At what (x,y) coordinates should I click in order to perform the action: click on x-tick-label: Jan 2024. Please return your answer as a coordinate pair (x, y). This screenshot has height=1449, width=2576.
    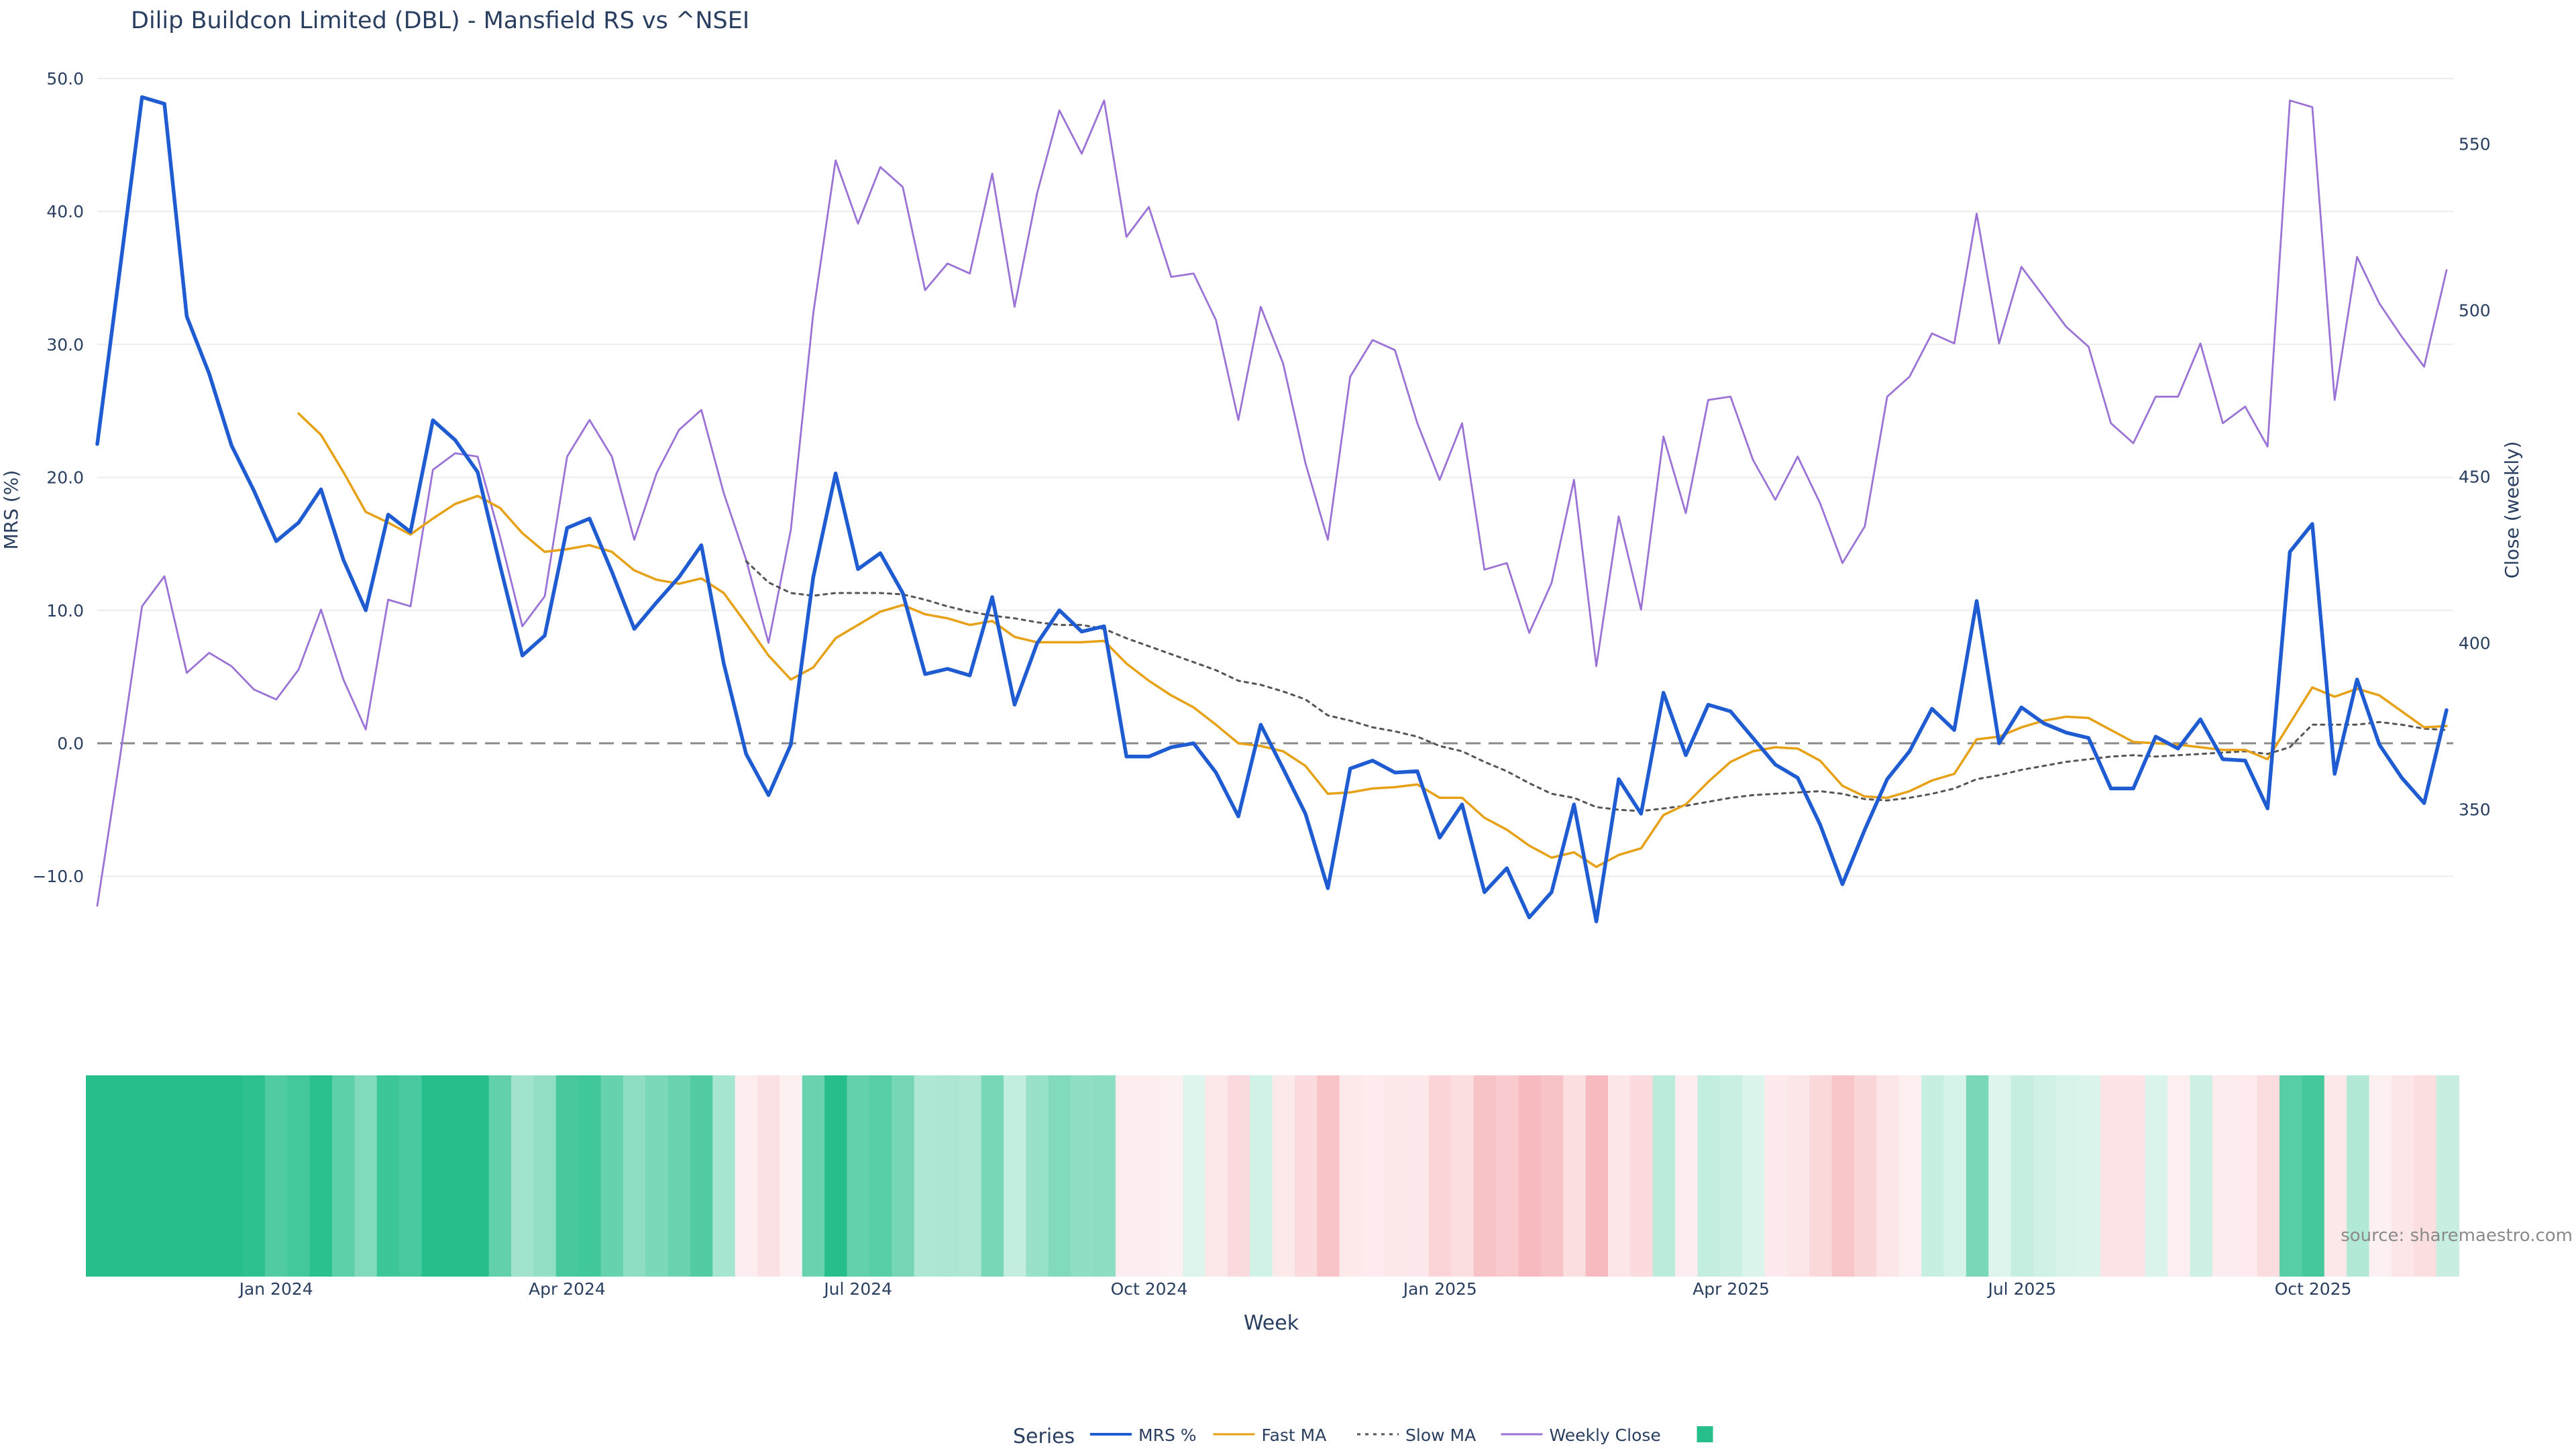
    Looking at the image, I should click on (275, 1289).